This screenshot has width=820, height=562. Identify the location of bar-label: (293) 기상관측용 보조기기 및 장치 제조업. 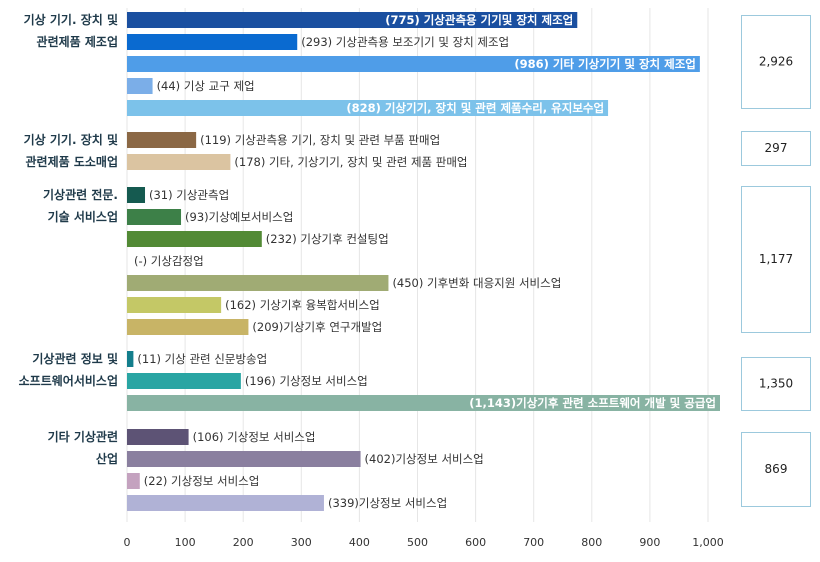
(405, 42).